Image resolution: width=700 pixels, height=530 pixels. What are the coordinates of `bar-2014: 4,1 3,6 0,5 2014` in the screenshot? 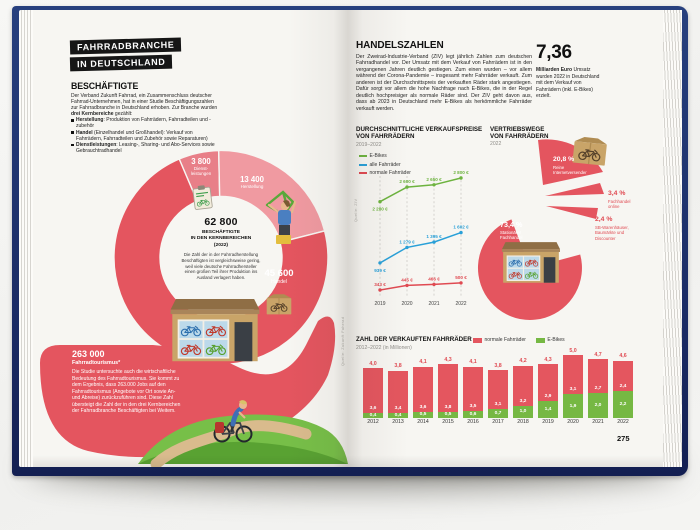 It's located at (423, 384).